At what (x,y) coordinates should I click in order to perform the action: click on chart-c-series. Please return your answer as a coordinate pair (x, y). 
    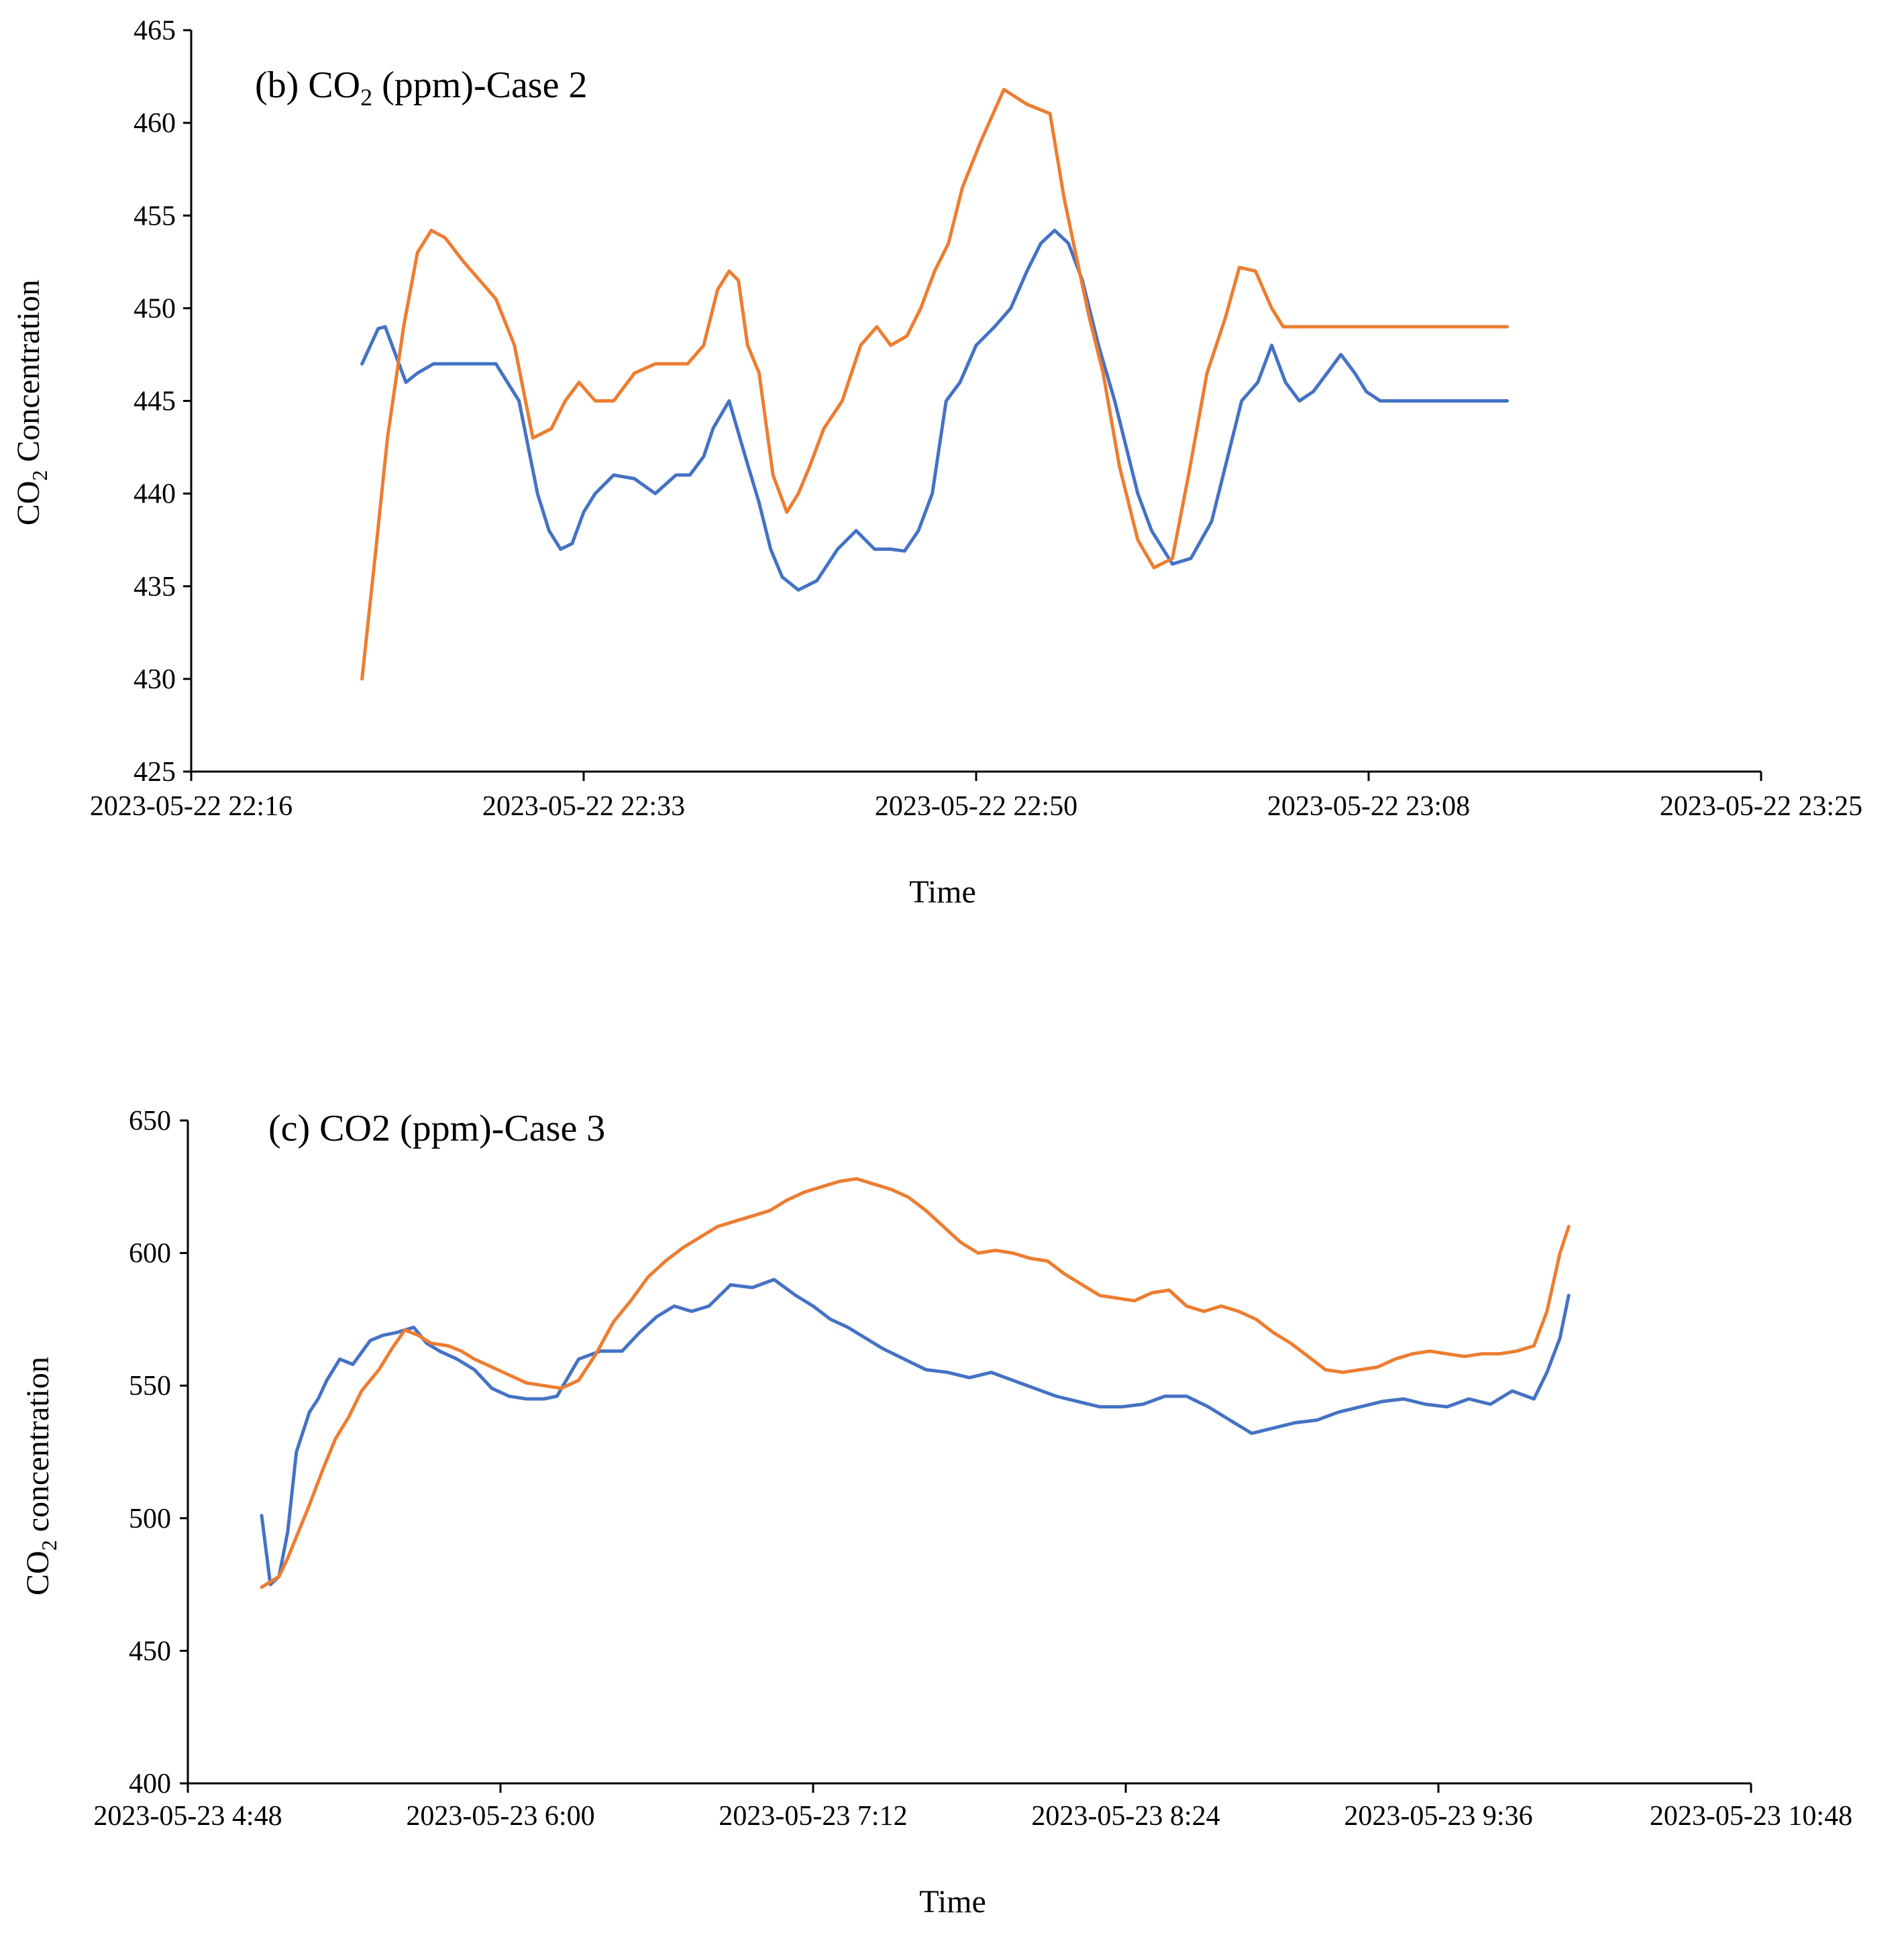
    Looking at the image, I should click on (915, 1383).